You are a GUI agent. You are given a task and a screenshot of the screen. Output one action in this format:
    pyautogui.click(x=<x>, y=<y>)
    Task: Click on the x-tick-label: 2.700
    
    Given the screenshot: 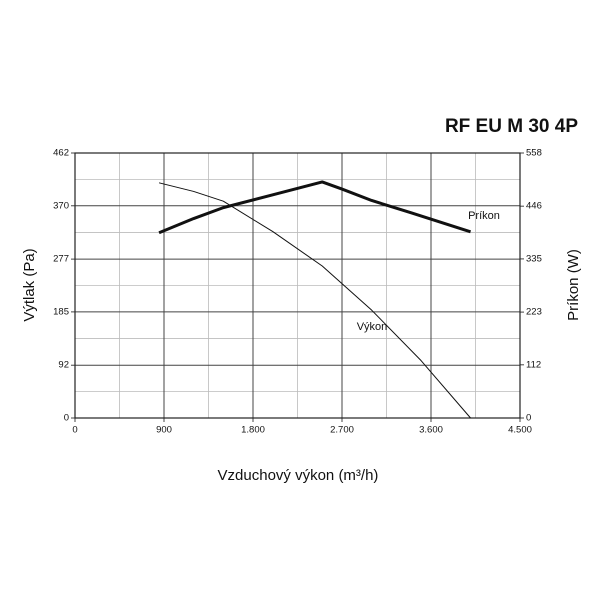 What is the action you would take?
    pyautogui.click(x=342, y=430)
    